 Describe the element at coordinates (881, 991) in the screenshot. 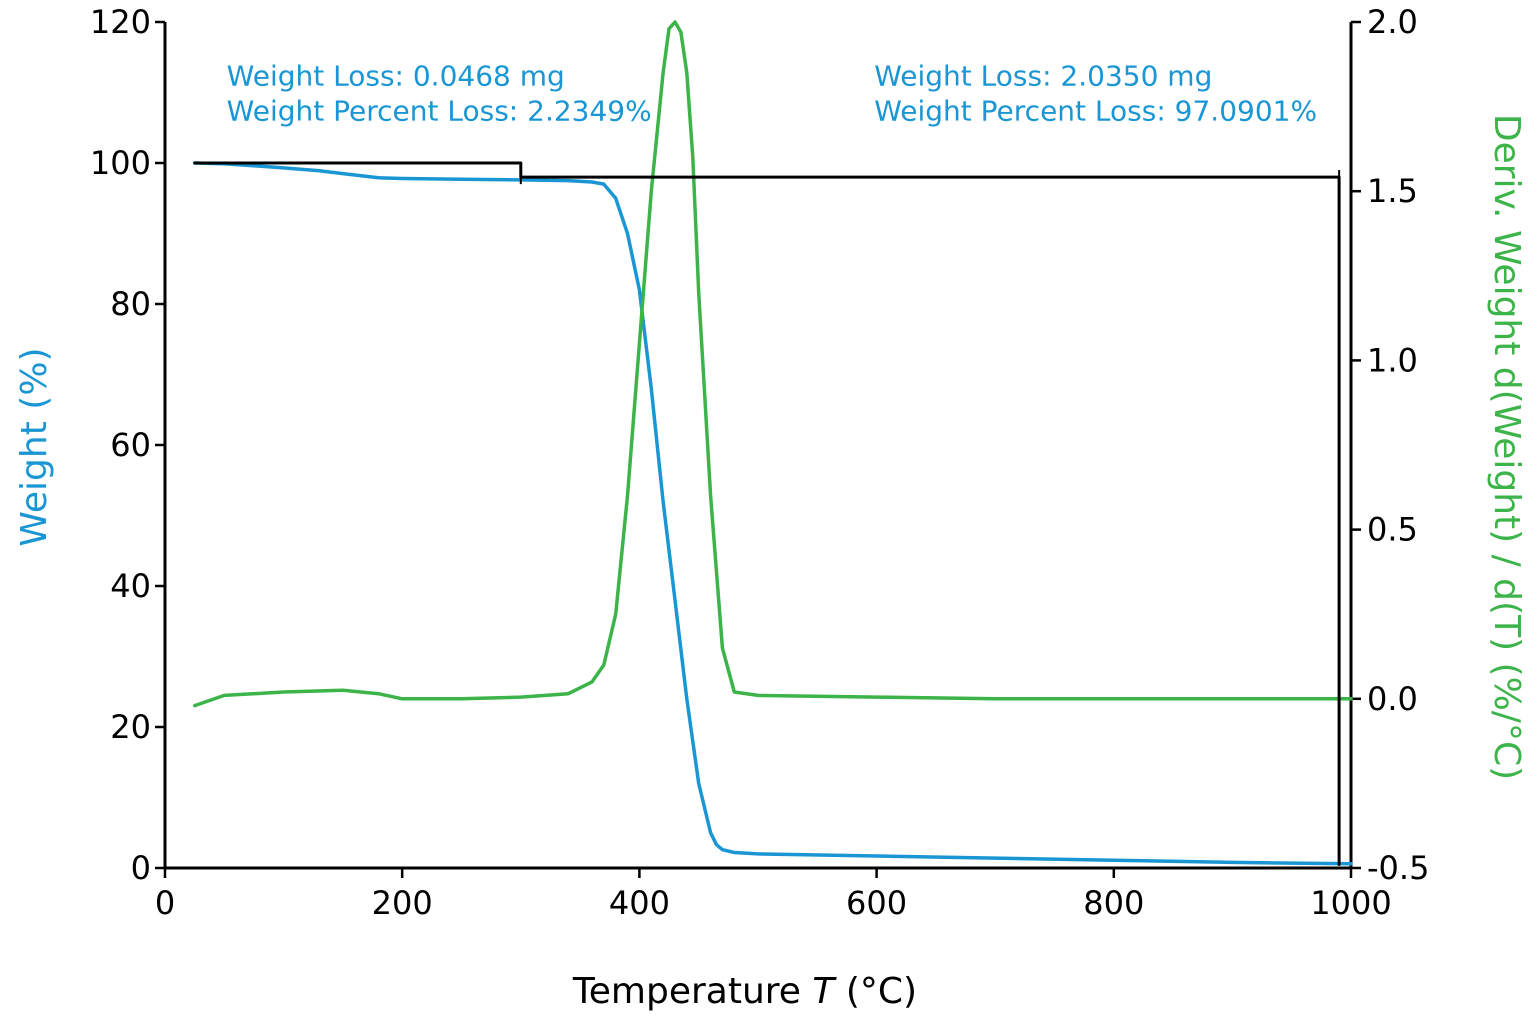

I see `x-axis-title-unit: (°C)` at that location.